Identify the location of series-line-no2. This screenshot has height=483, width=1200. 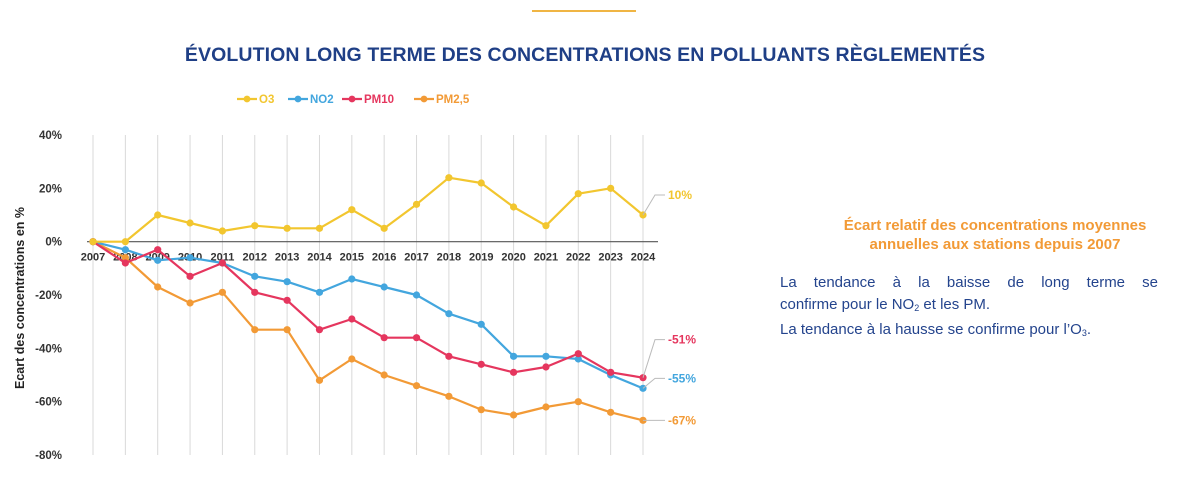
(368, 315).